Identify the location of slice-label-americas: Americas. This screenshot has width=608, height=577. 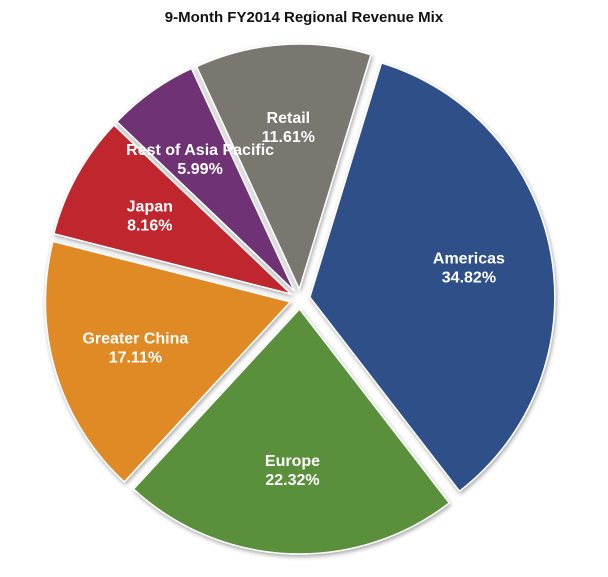
(469, 259).